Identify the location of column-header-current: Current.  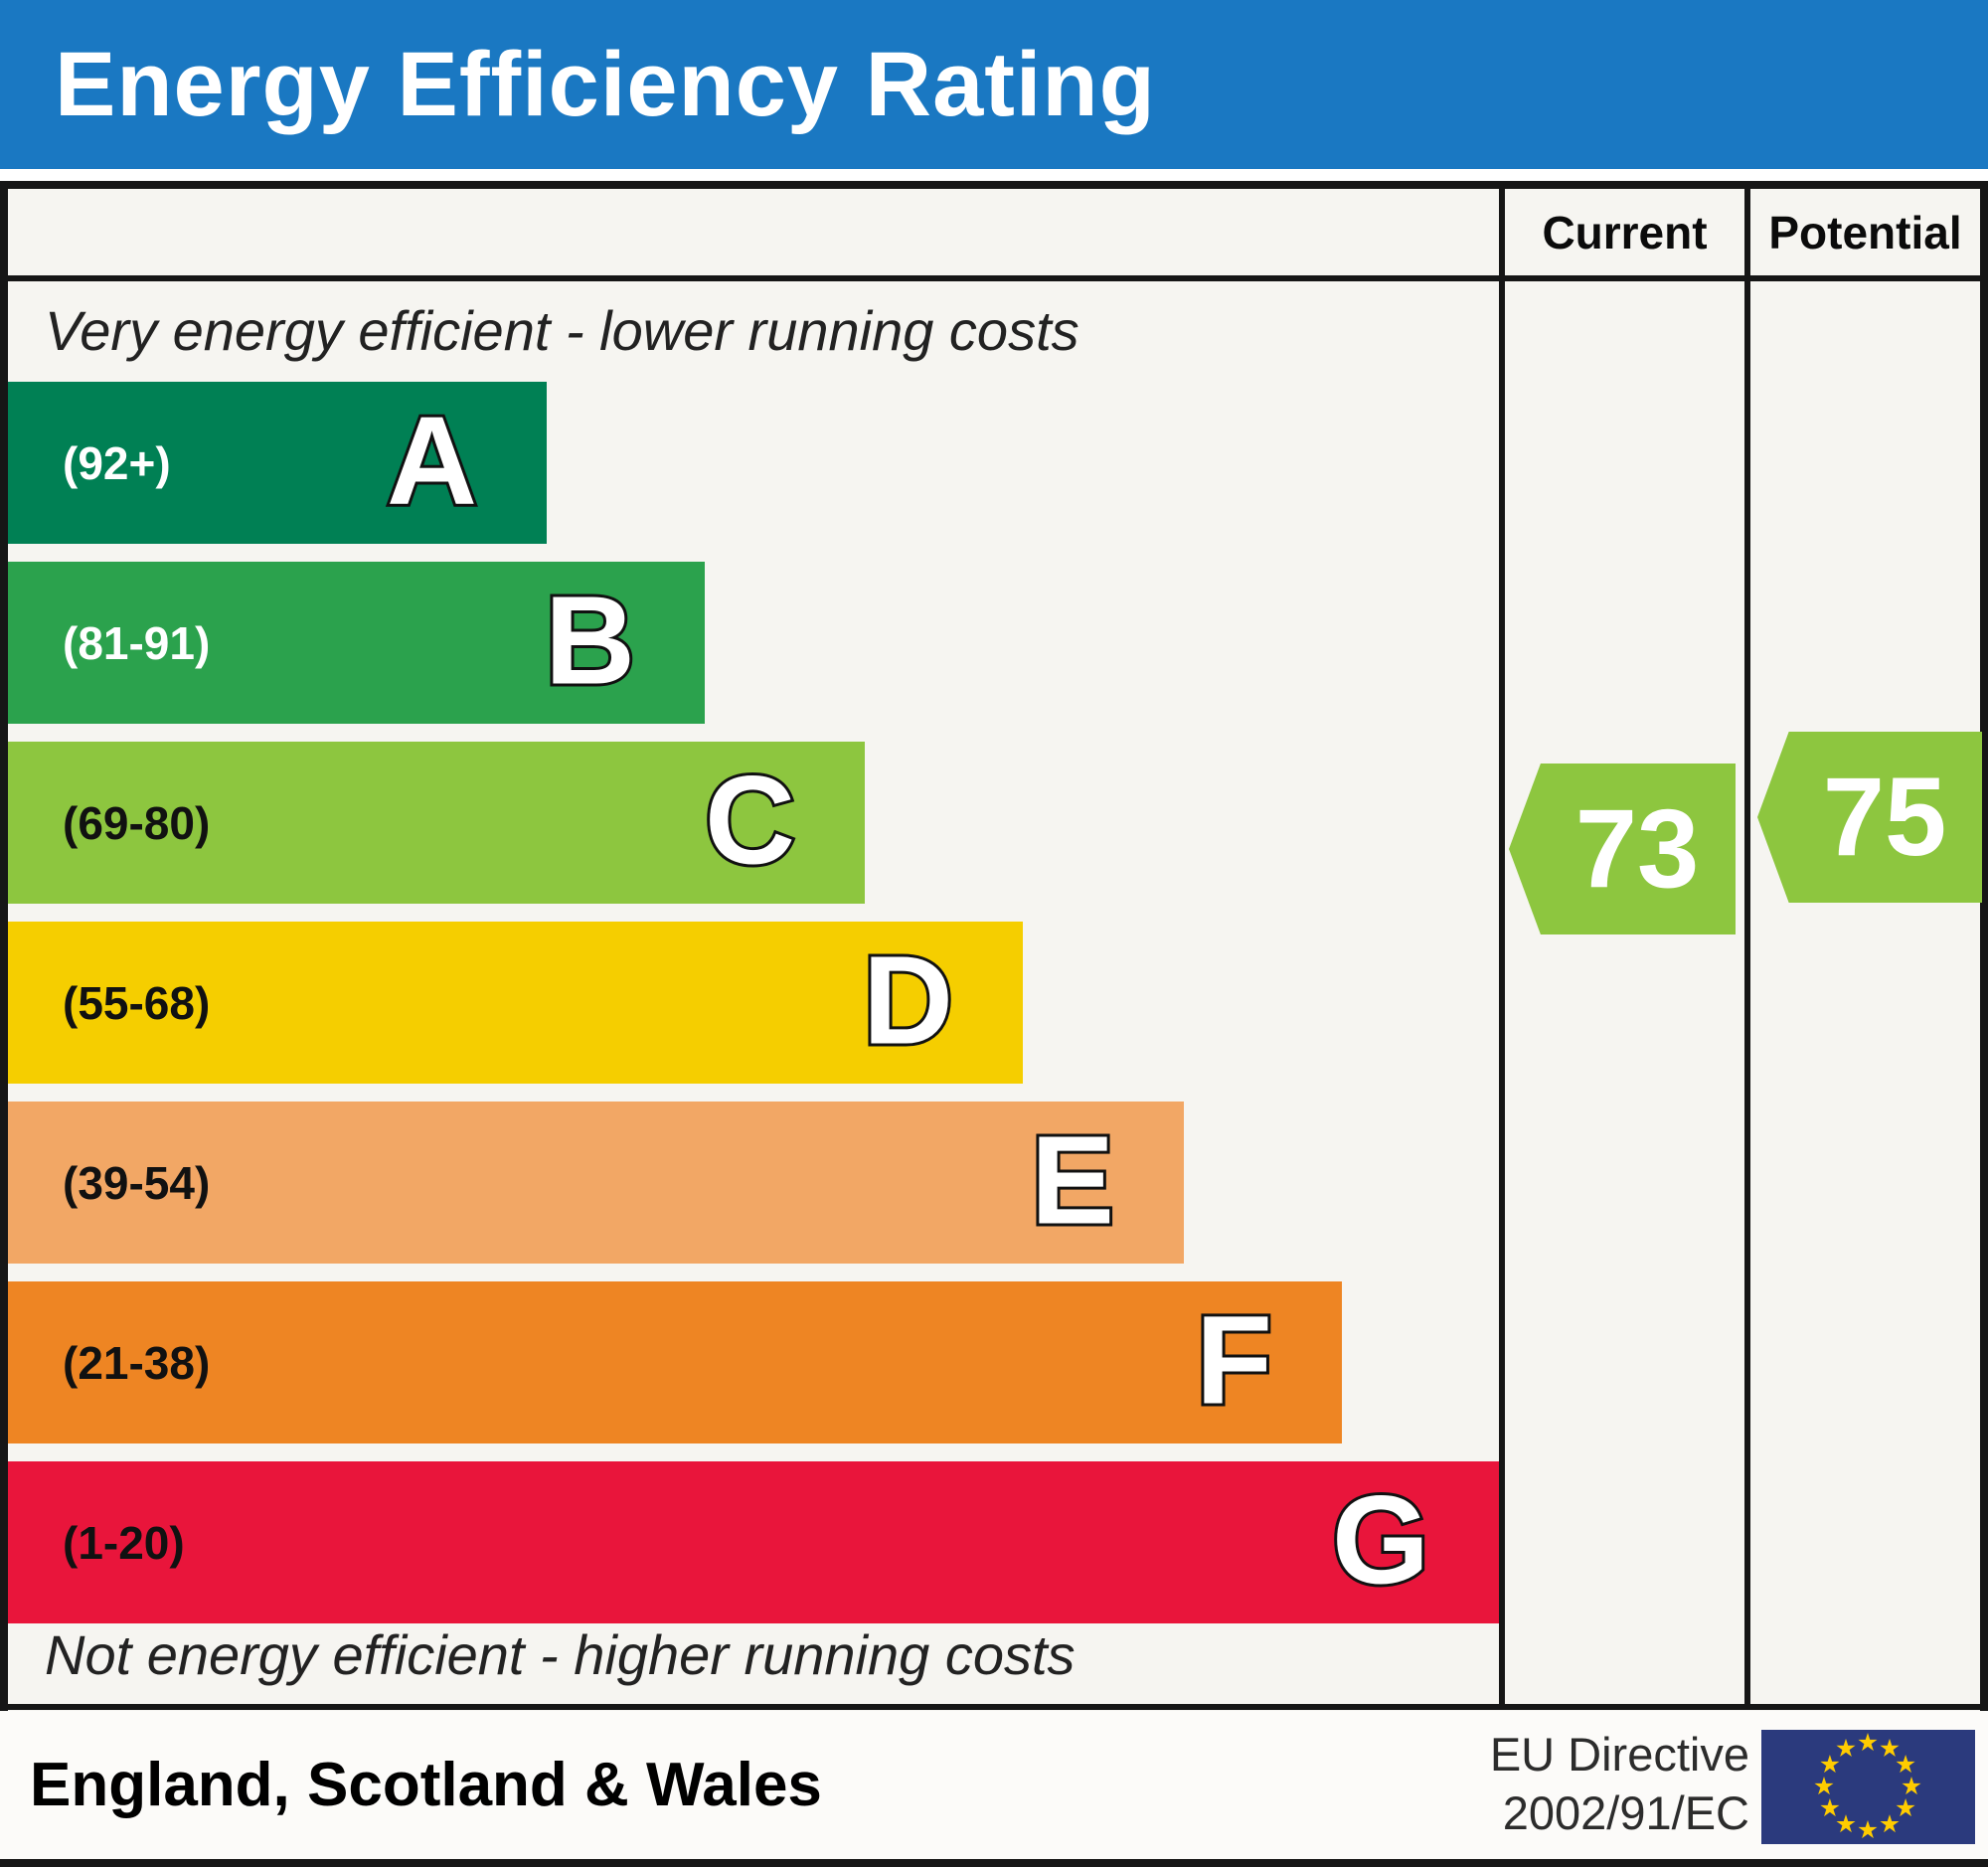
(1625, 232).